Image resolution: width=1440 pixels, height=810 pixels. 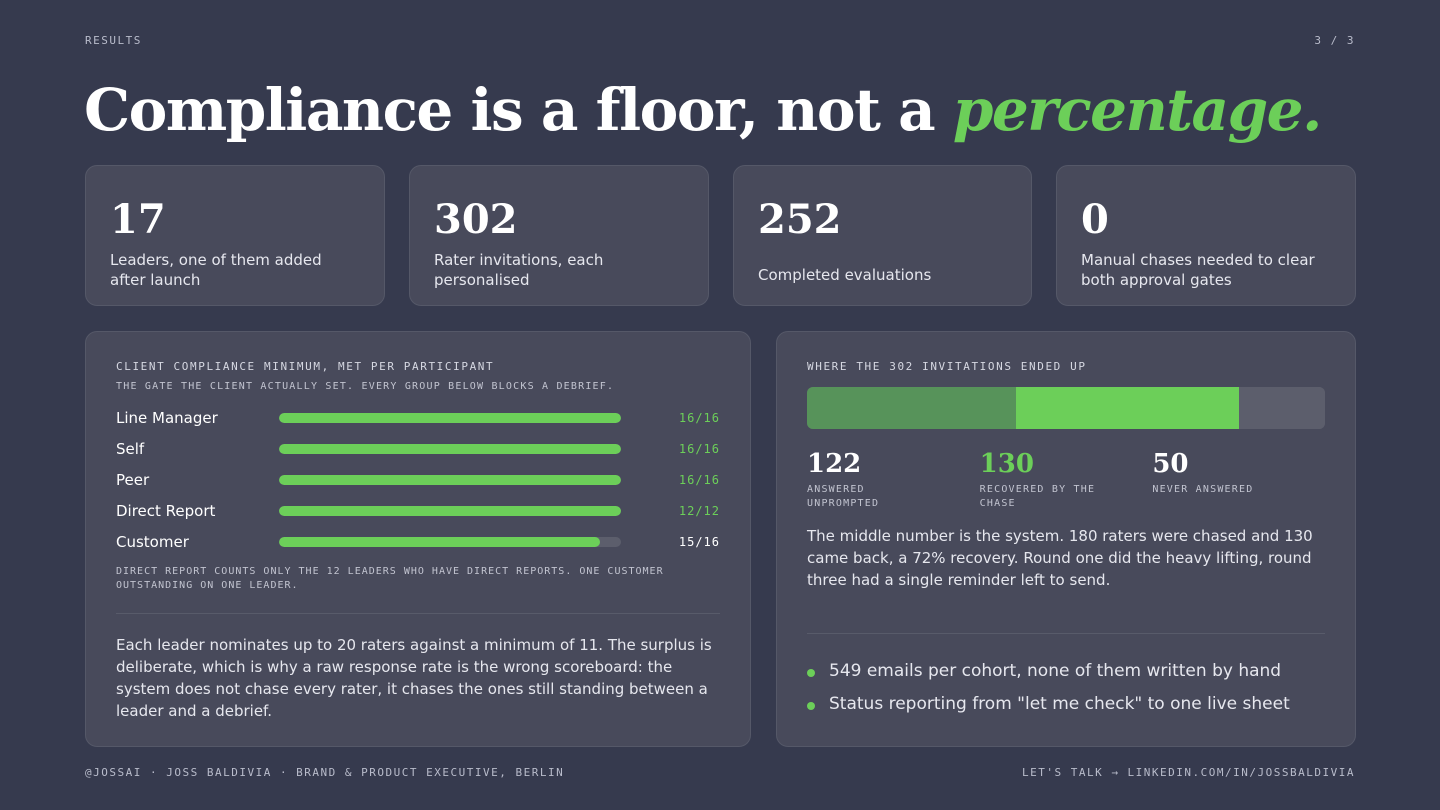 What do you see at coordinates (130, 448) in the screenshot?
I see `row-label: Self` at bounding box center [130, 448].